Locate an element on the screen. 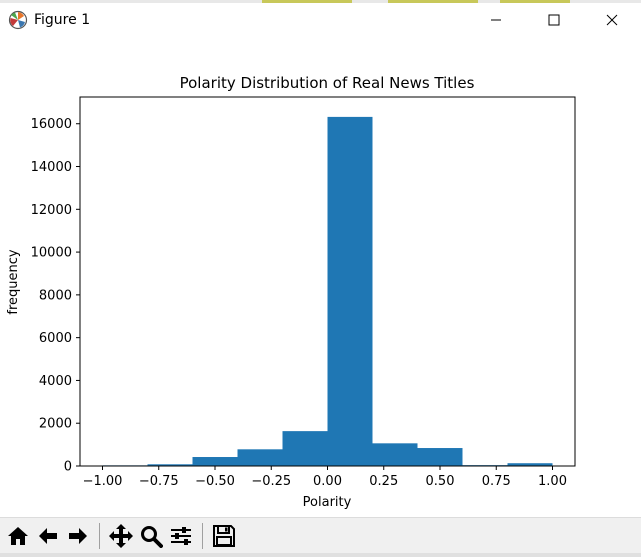  pan-button is located at coordinates (121, 536).